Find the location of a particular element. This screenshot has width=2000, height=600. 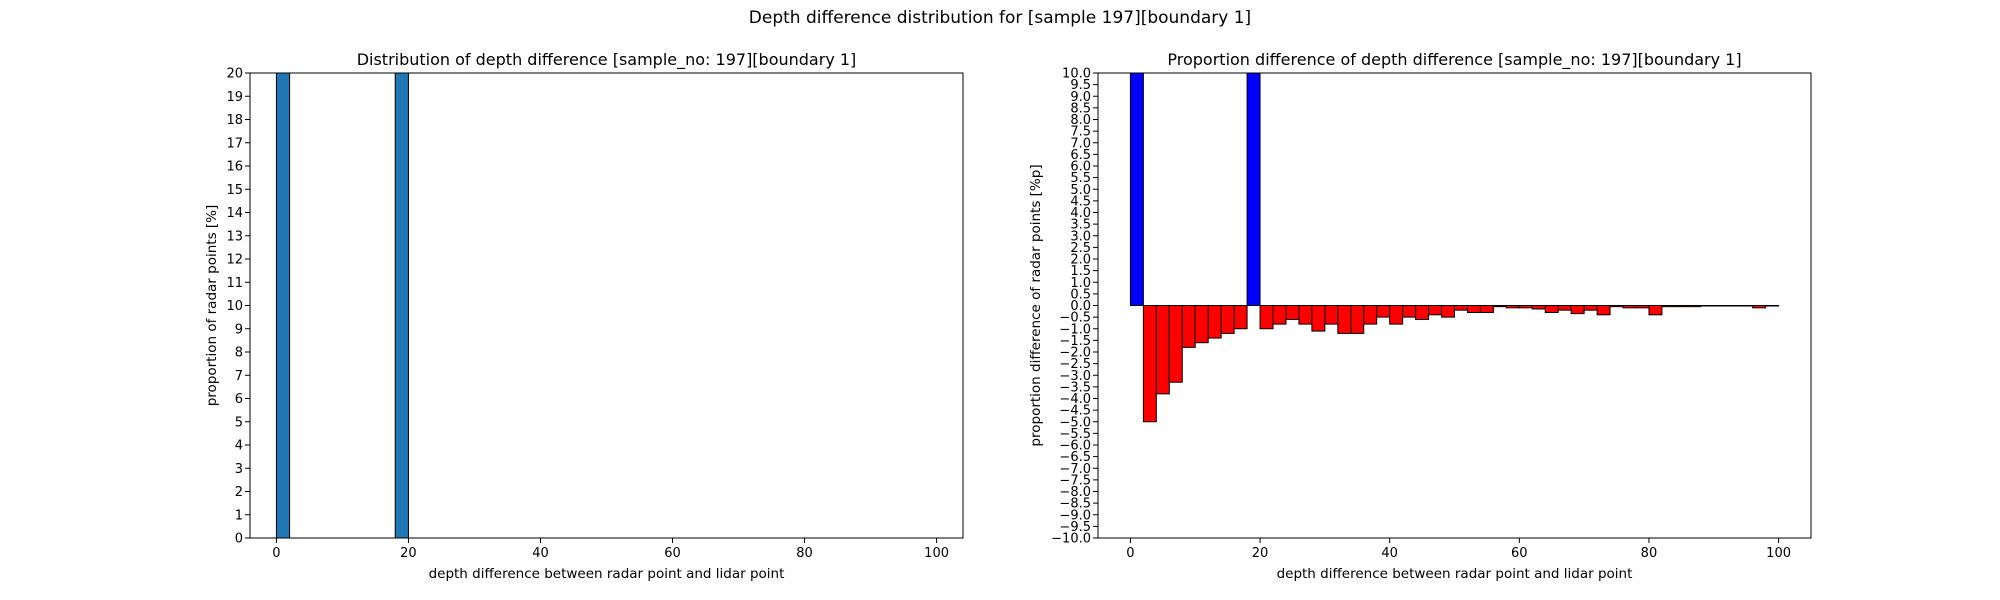

y-tick-label: −2.0 is located at coordinates (1075, 353).